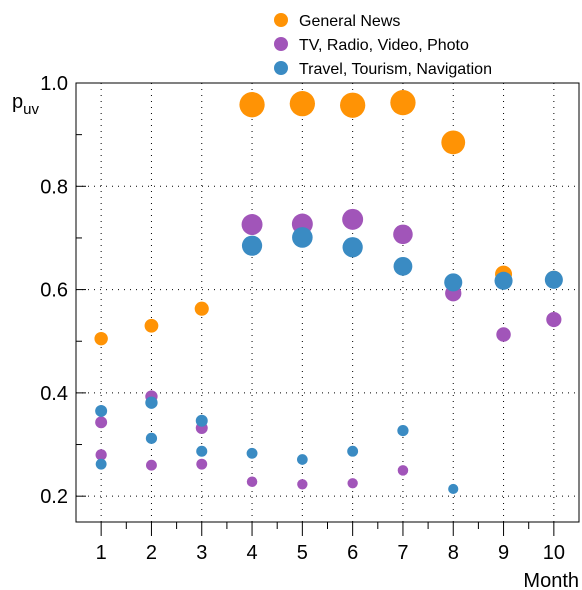 The width and height of the screenshot is (582, 590). I want to click on y-axis-label-sub: uv, so click(31, 109).